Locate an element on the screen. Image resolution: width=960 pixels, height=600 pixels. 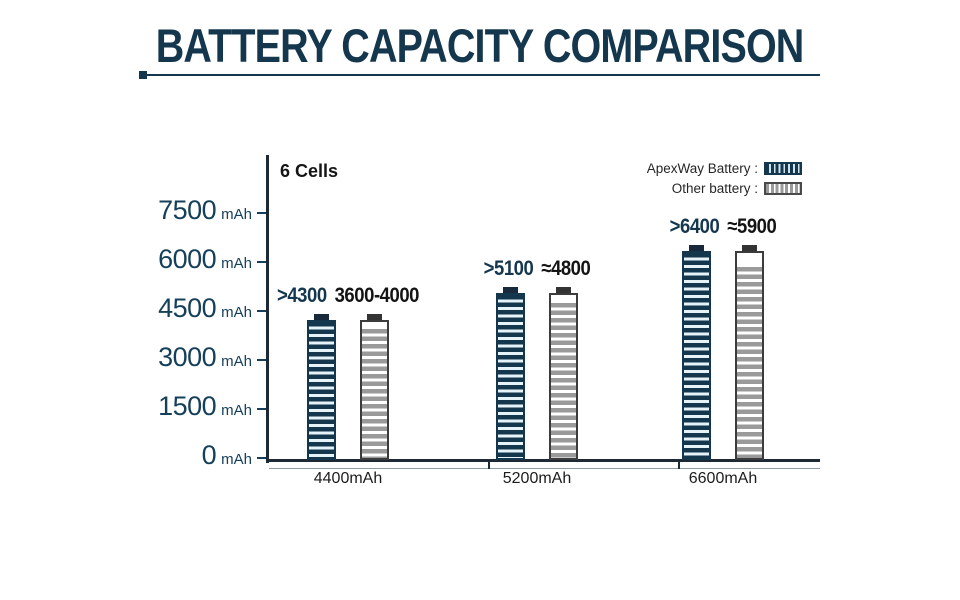
y-tick-label: 1500 mAh is located at coordinates (171, 406).